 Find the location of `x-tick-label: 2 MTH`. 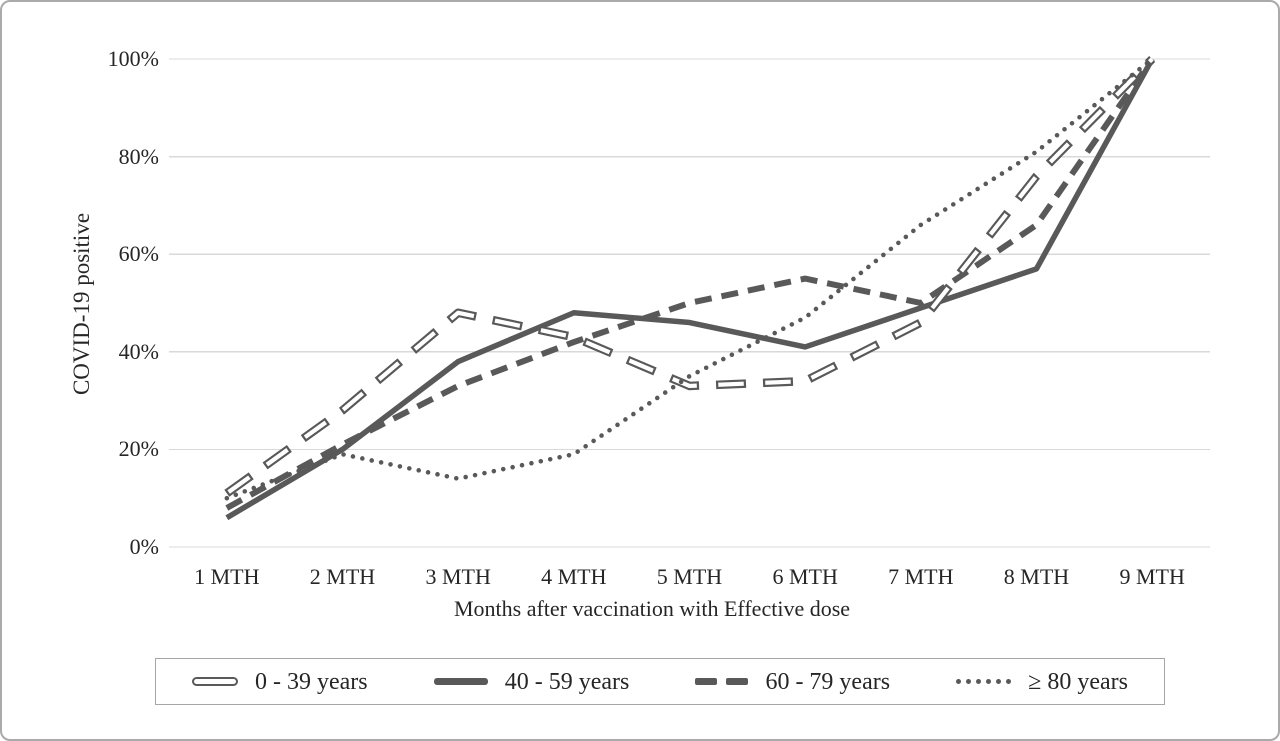

x-tick-label: 2 MTH is located at coordinates (342, 576).